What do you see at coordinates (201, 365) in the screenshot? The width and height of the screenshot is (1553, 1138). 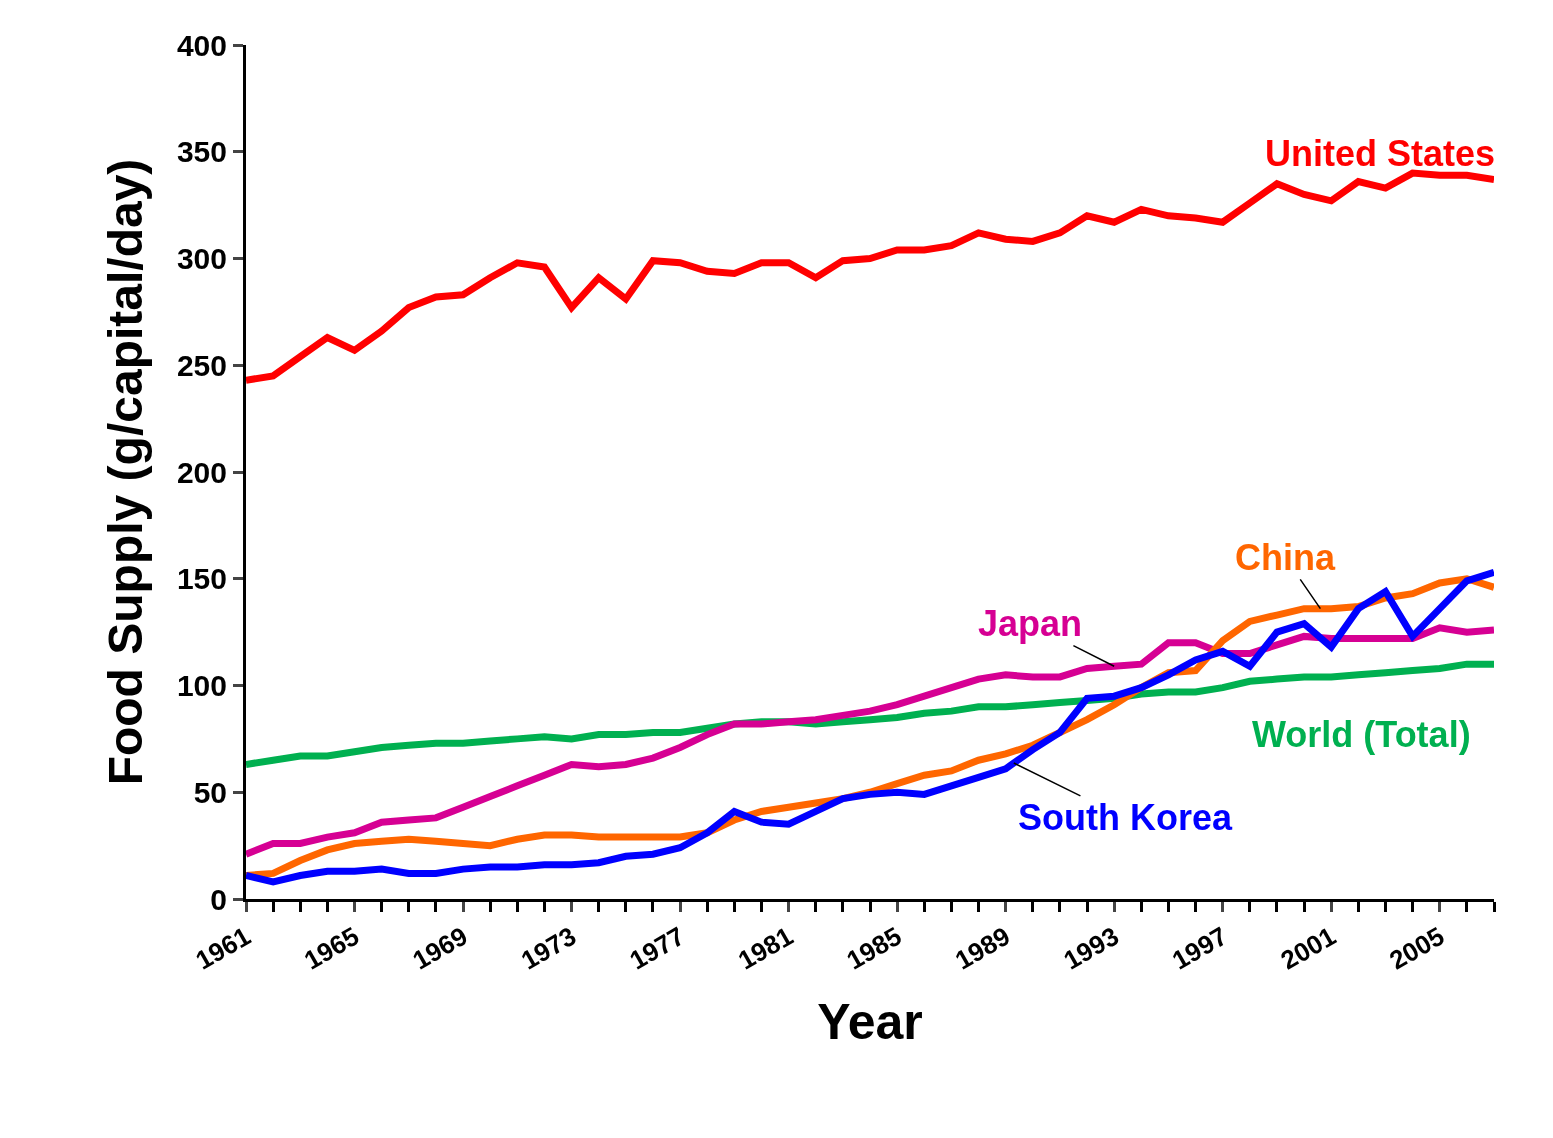 I see `y-tick-label: 250` at bounding box center [201, 365].